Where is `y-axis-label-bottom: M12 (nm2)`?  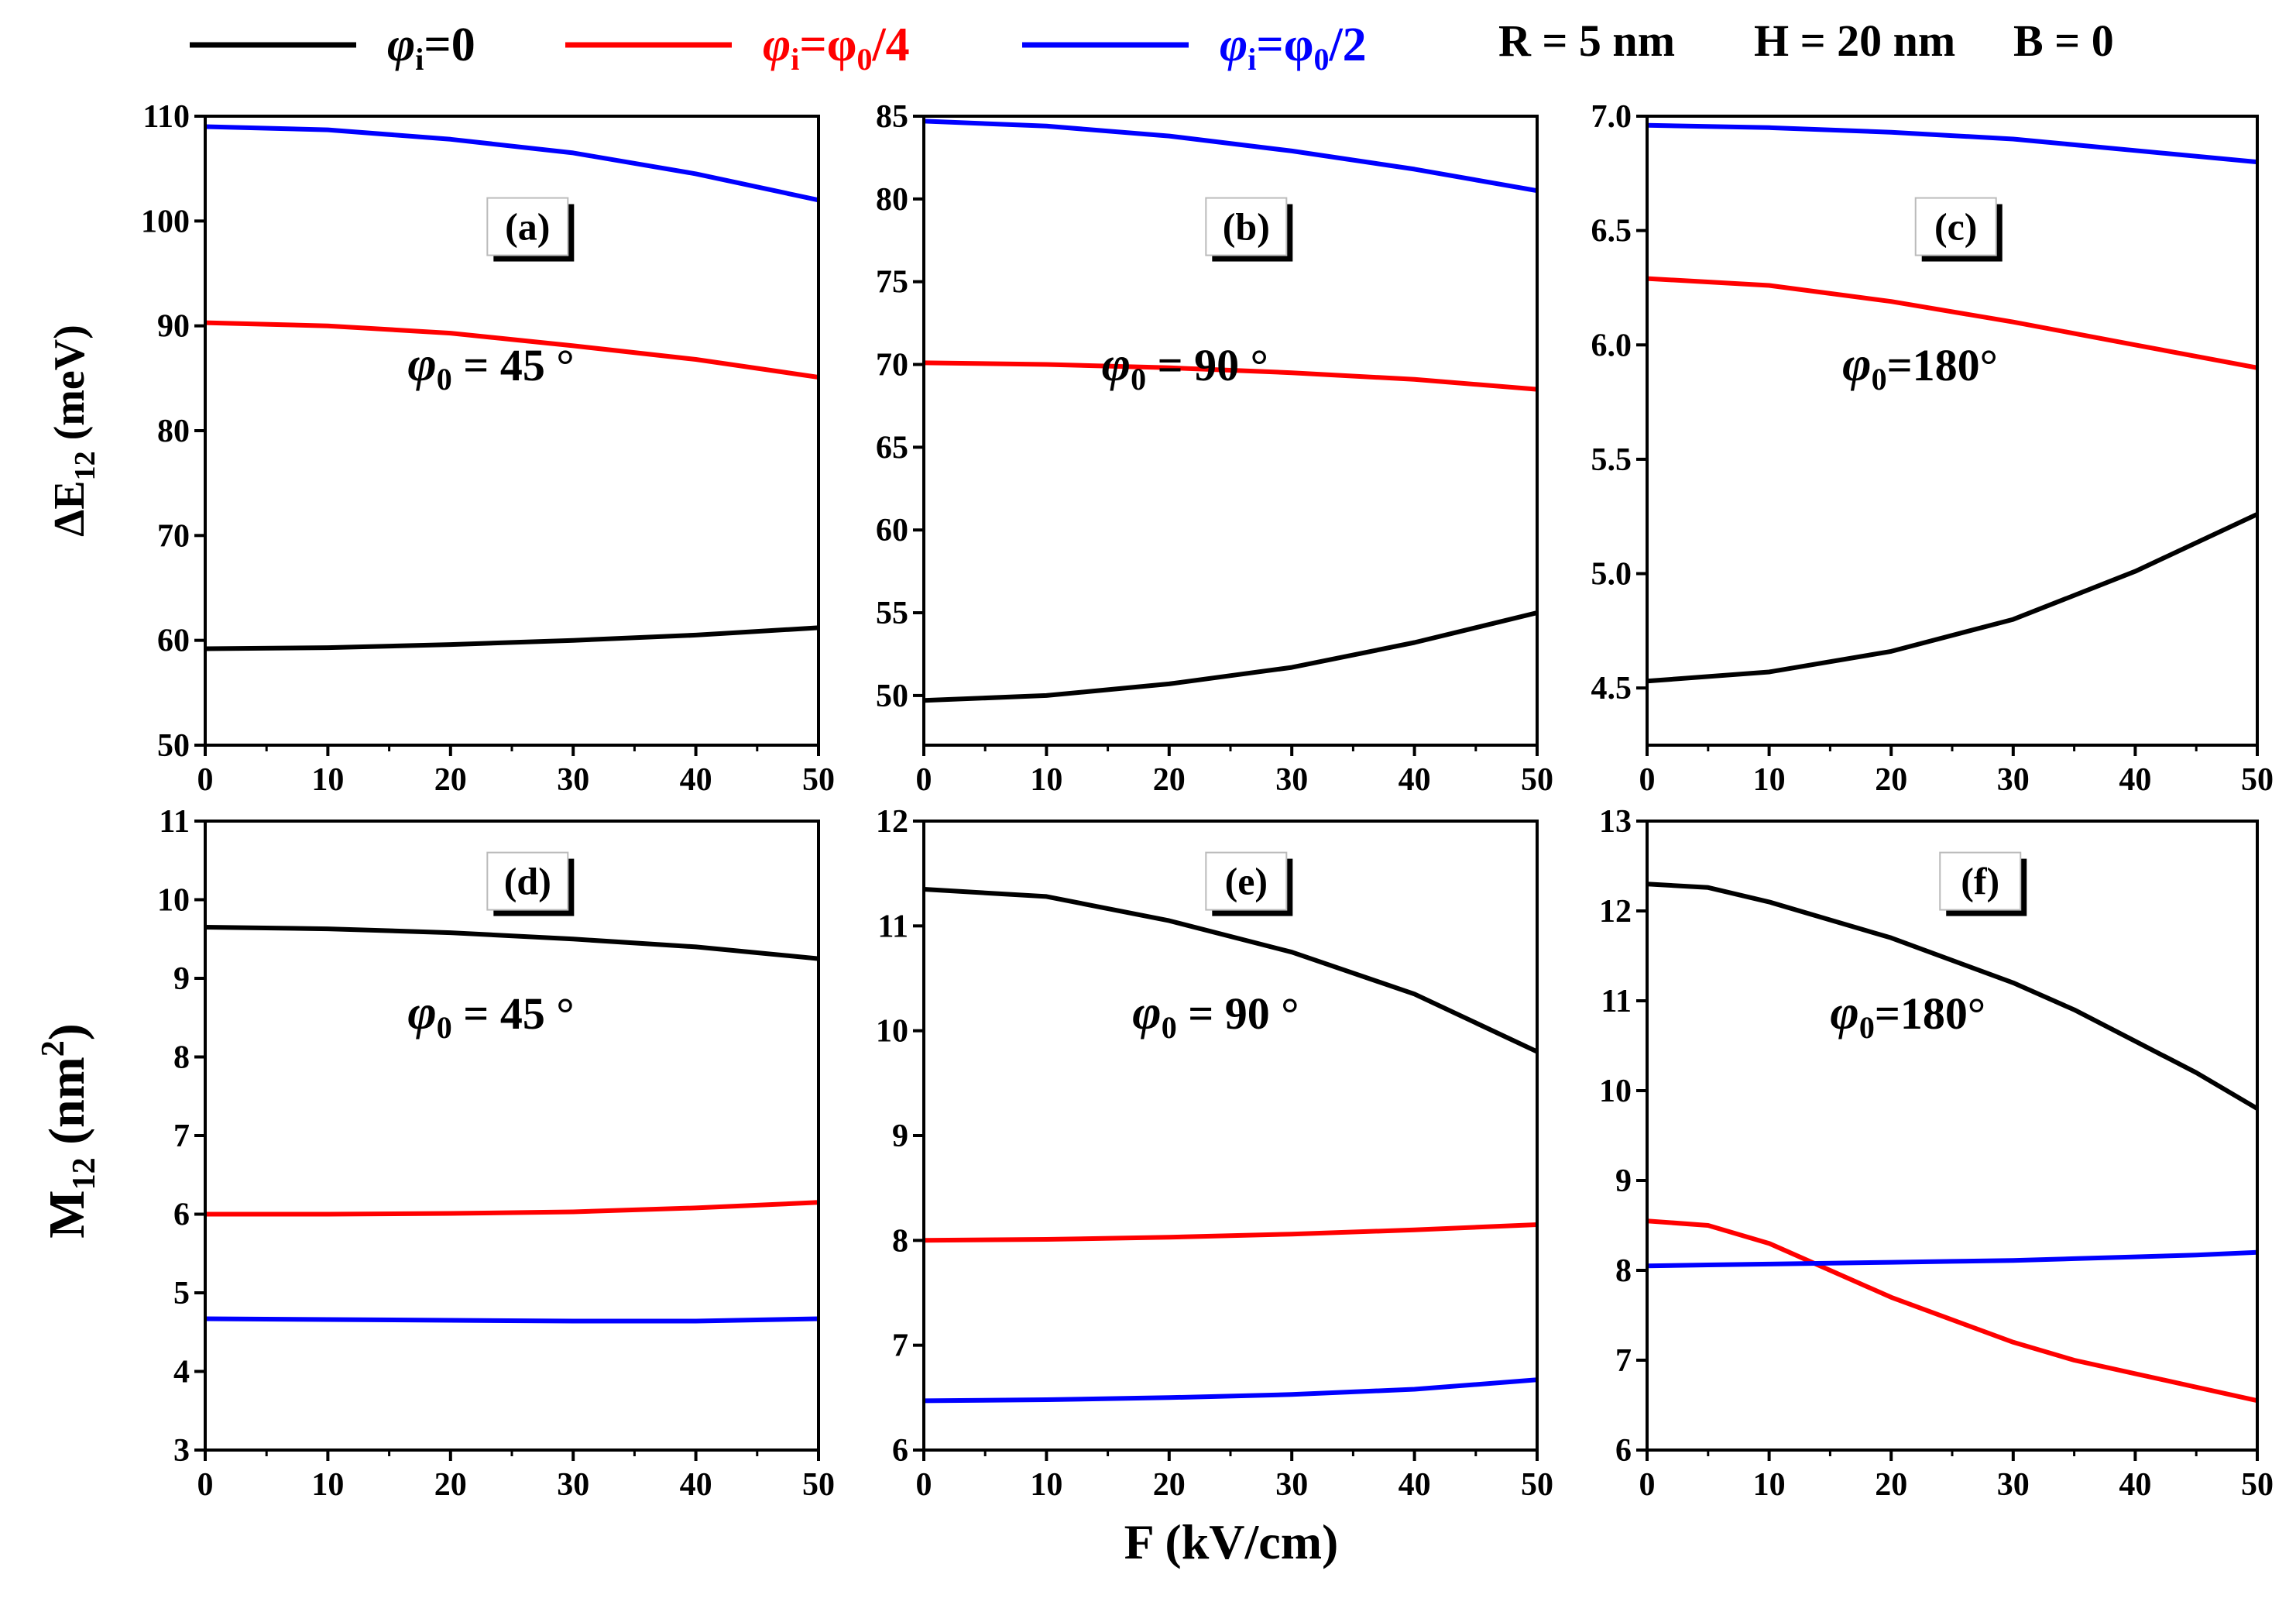 y-axis-label-bottom: M12 (nm2) is located at coordinates (69, 1131).